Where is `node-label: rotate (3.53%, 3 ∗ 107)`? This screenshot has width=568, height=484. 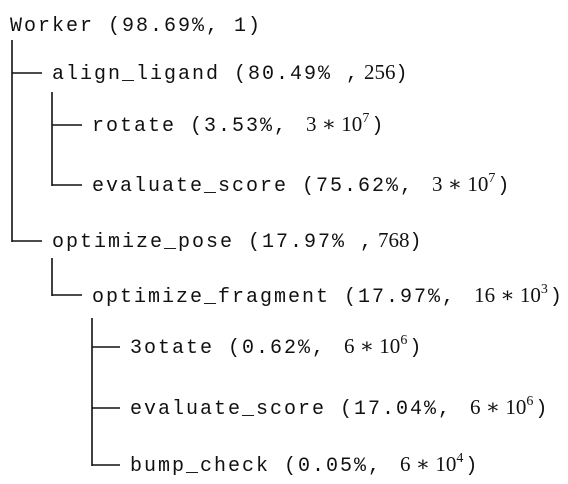
node-label: rotate (3.53%, 3 ∗ 107) is located at coordinates (238, 124).